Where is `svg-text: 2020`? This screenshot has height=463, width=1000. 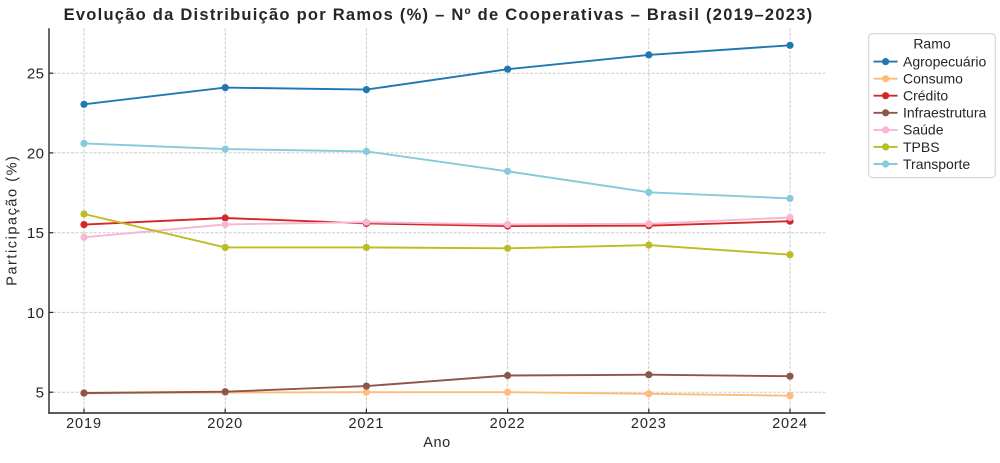
svg-text: 2020 is located at coordinates (225, 424).